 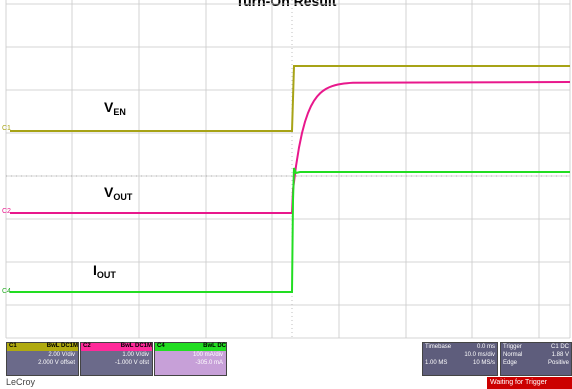 What do you see at coordinates (6, 211) in the screenshot?
I see `c2-marker: C2` at bounding box center [6, 211].